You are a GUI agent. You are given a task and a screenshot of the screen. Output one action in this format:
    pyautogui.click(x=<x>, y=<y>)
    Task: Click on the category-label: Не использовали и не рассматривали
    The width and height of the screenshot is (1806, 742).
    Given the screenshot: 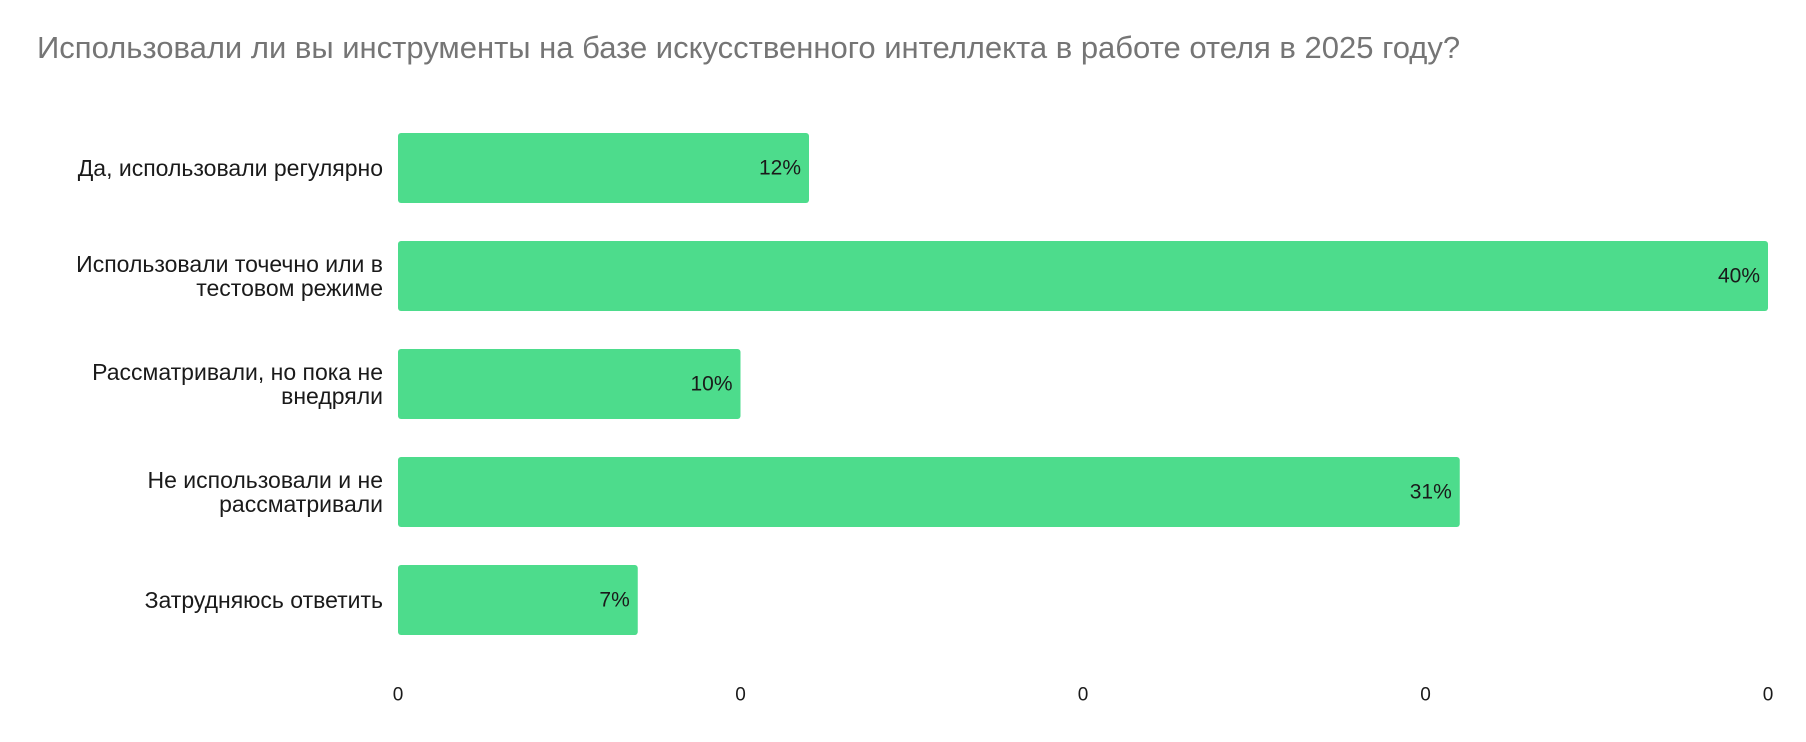 What is the action you would take?
    pyautogui.click(x=265, y=492)
    